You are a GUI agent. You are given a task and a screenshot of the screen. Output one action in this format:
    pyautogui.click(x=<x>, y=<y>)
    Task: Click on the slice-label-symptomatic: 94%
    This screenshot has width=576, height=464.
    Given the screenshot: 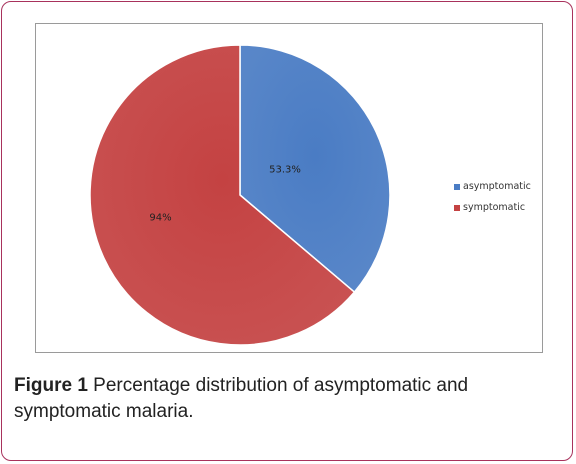 What is the action you would take?
    pyautogui.click(x=160, y=218)
    